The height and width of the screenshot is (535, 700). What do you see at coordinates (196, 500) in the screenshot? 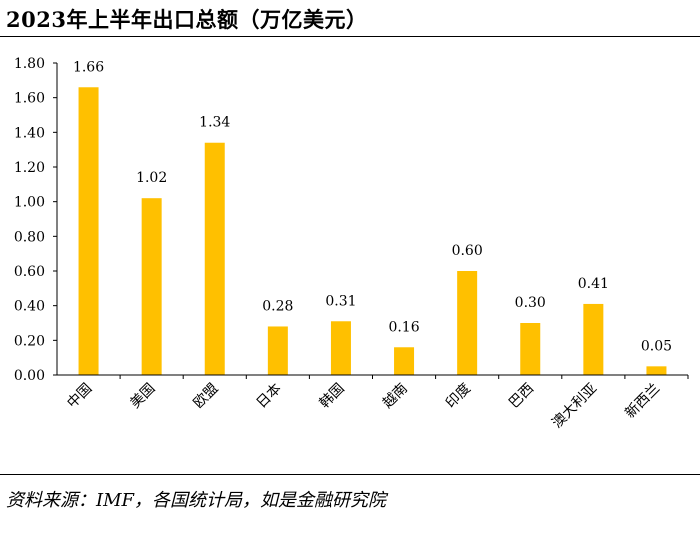
I see `source-note: 资料来源：IMF，各国统计局，如是金融研究院` at bounding box center [196, 500].